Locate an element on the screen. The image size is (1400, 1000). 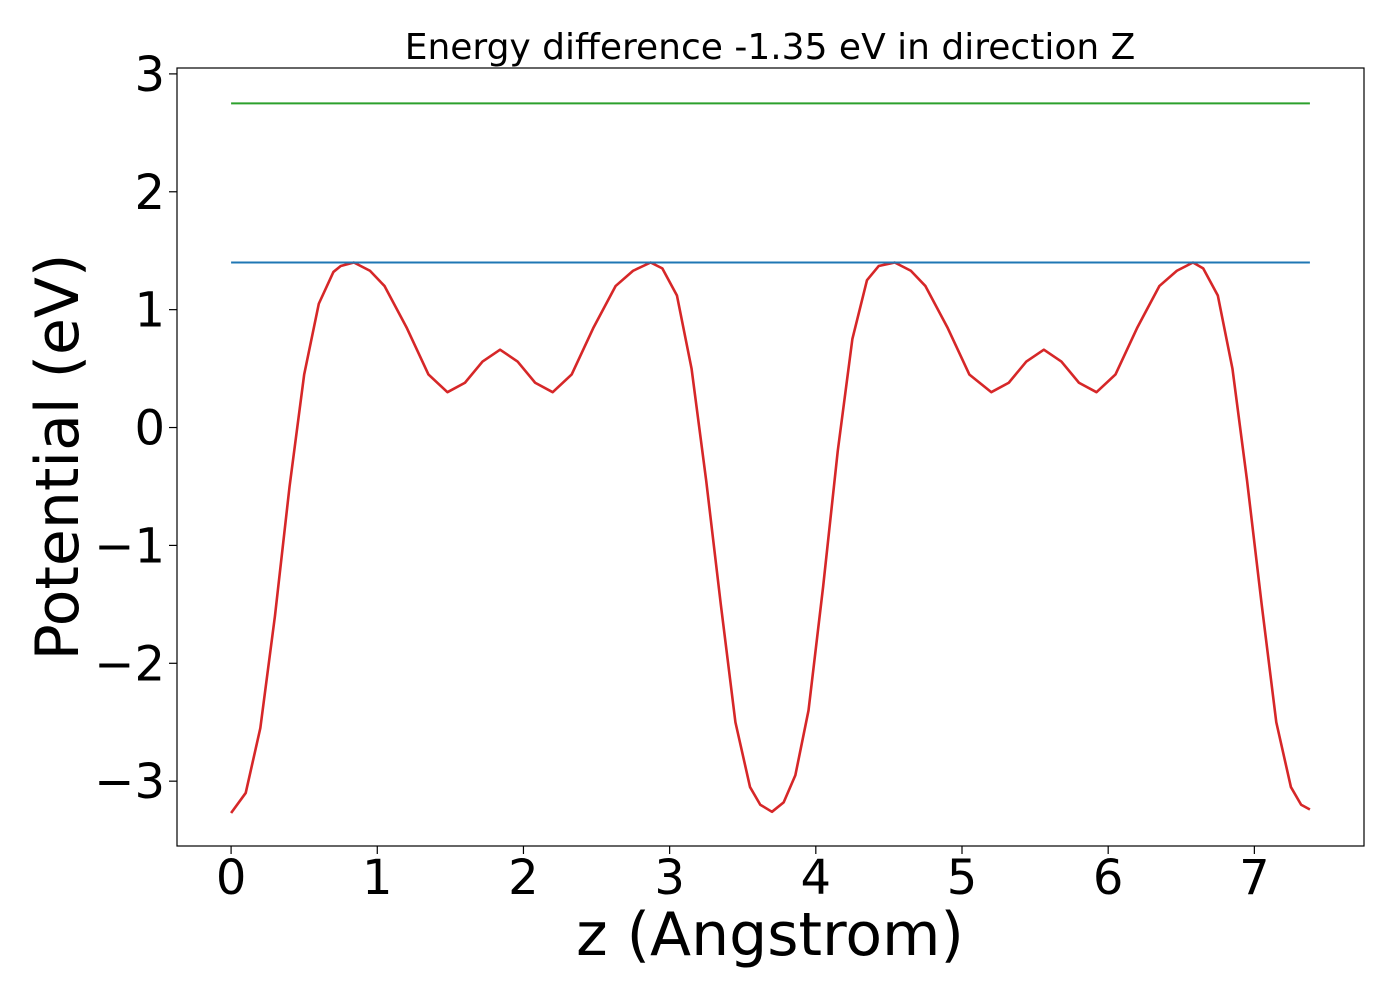
y-tick-label: −2 is located at coordinates (129, 664).